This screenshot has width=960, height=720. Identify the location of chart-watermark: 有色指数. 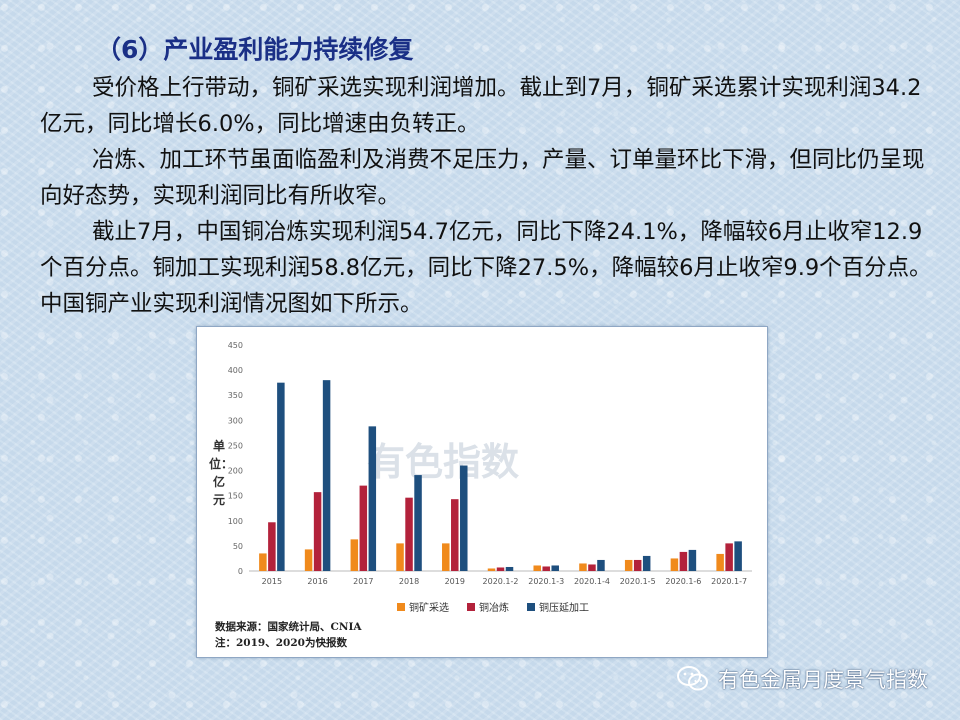
(443, 462).